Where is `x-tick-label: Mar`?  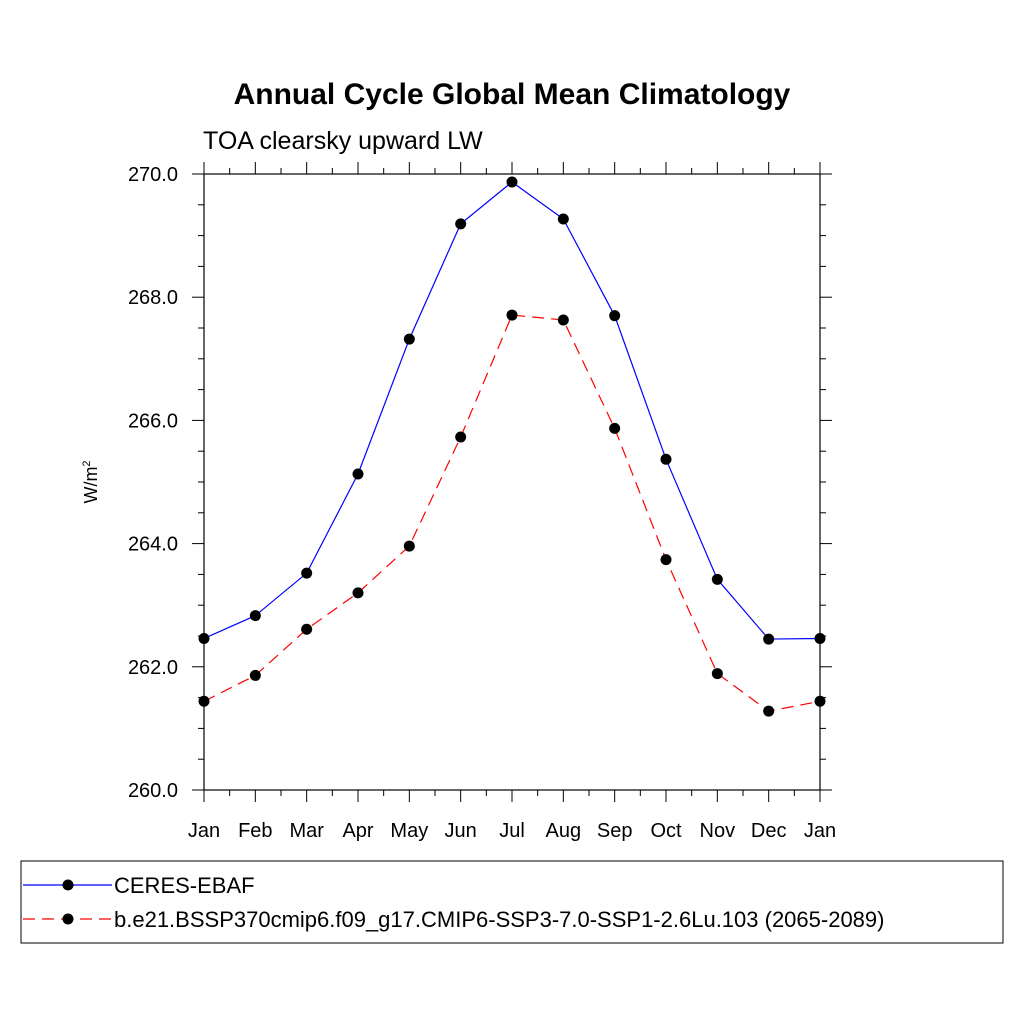
x-tick-label: Mar is located at coordinates (306, 831).